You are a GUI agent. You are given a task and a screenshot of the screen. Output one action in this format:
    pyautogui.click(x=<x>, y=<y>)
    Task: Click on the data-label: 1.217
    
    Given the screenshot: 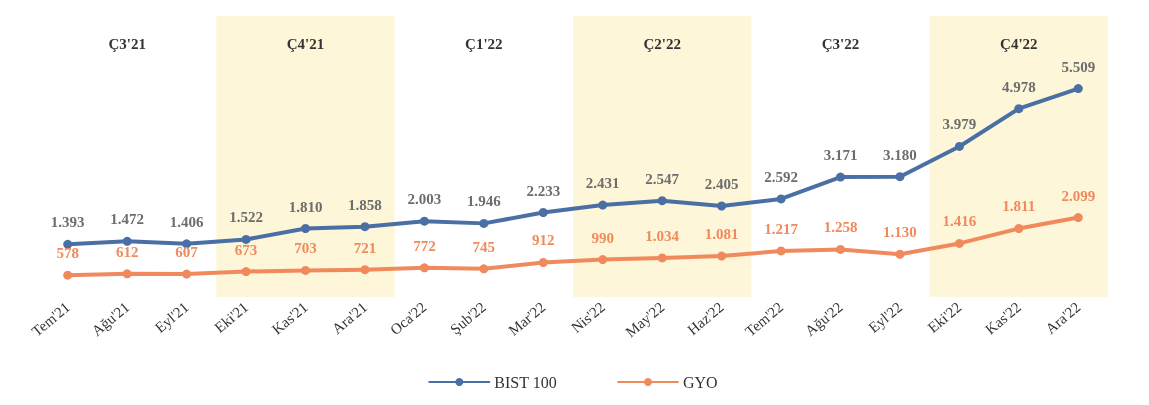 What is the action you would take?
    pyautogui.click(x=781, y=228)
    